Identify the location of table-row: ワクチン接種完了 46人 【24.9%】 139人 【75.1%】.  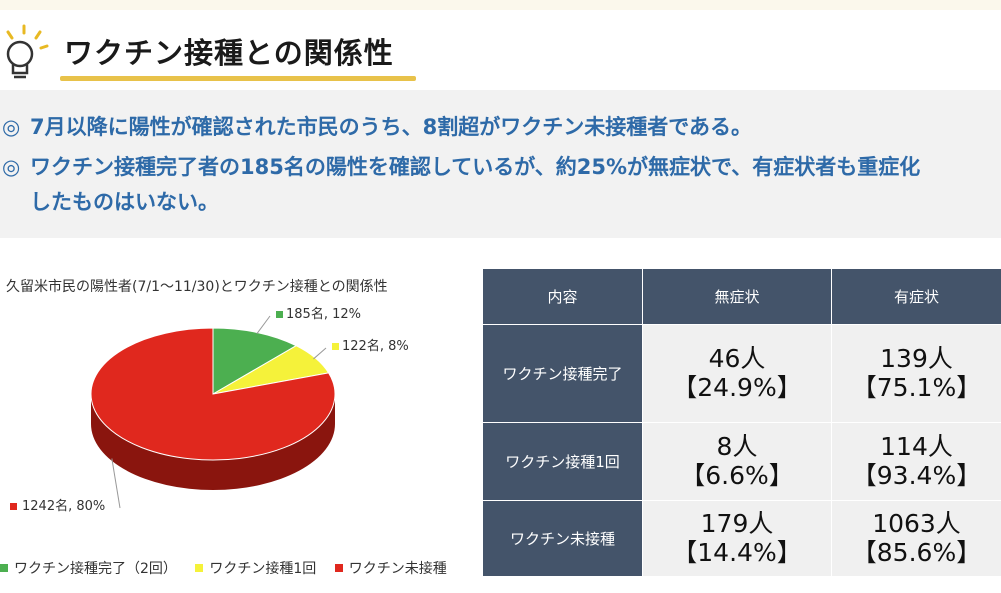
(741, 373).